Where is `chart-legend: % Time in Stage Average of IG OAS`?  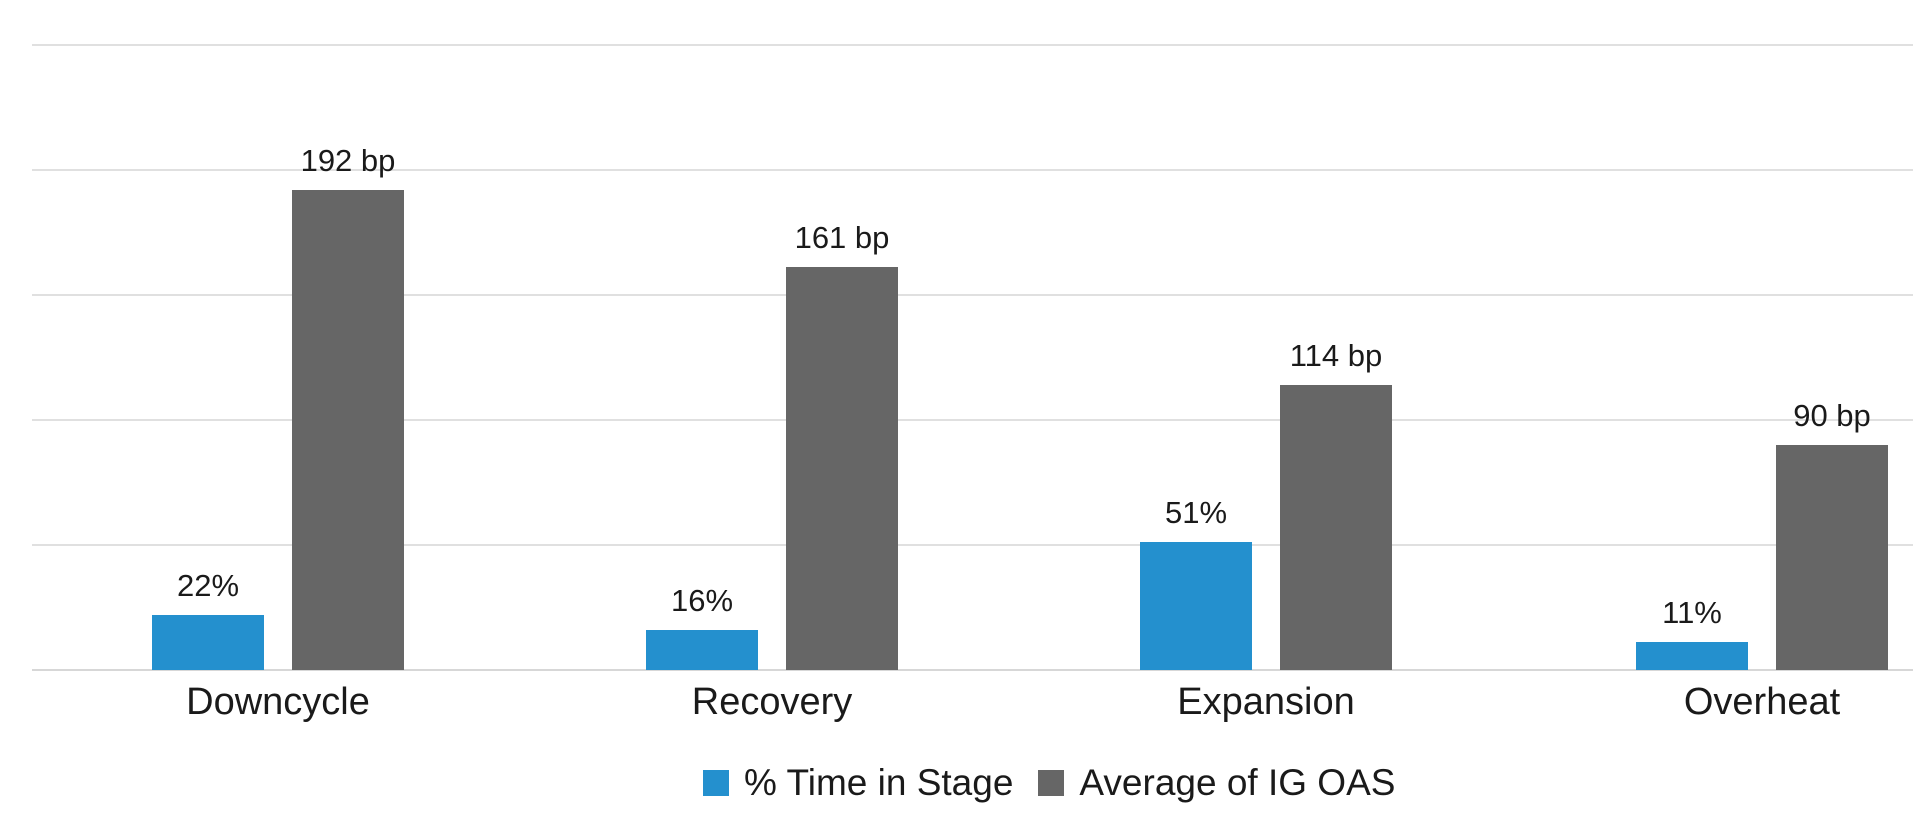 chart-legend: % Time in Stage Average of IG OAS is located at coordinates (1049, 783).